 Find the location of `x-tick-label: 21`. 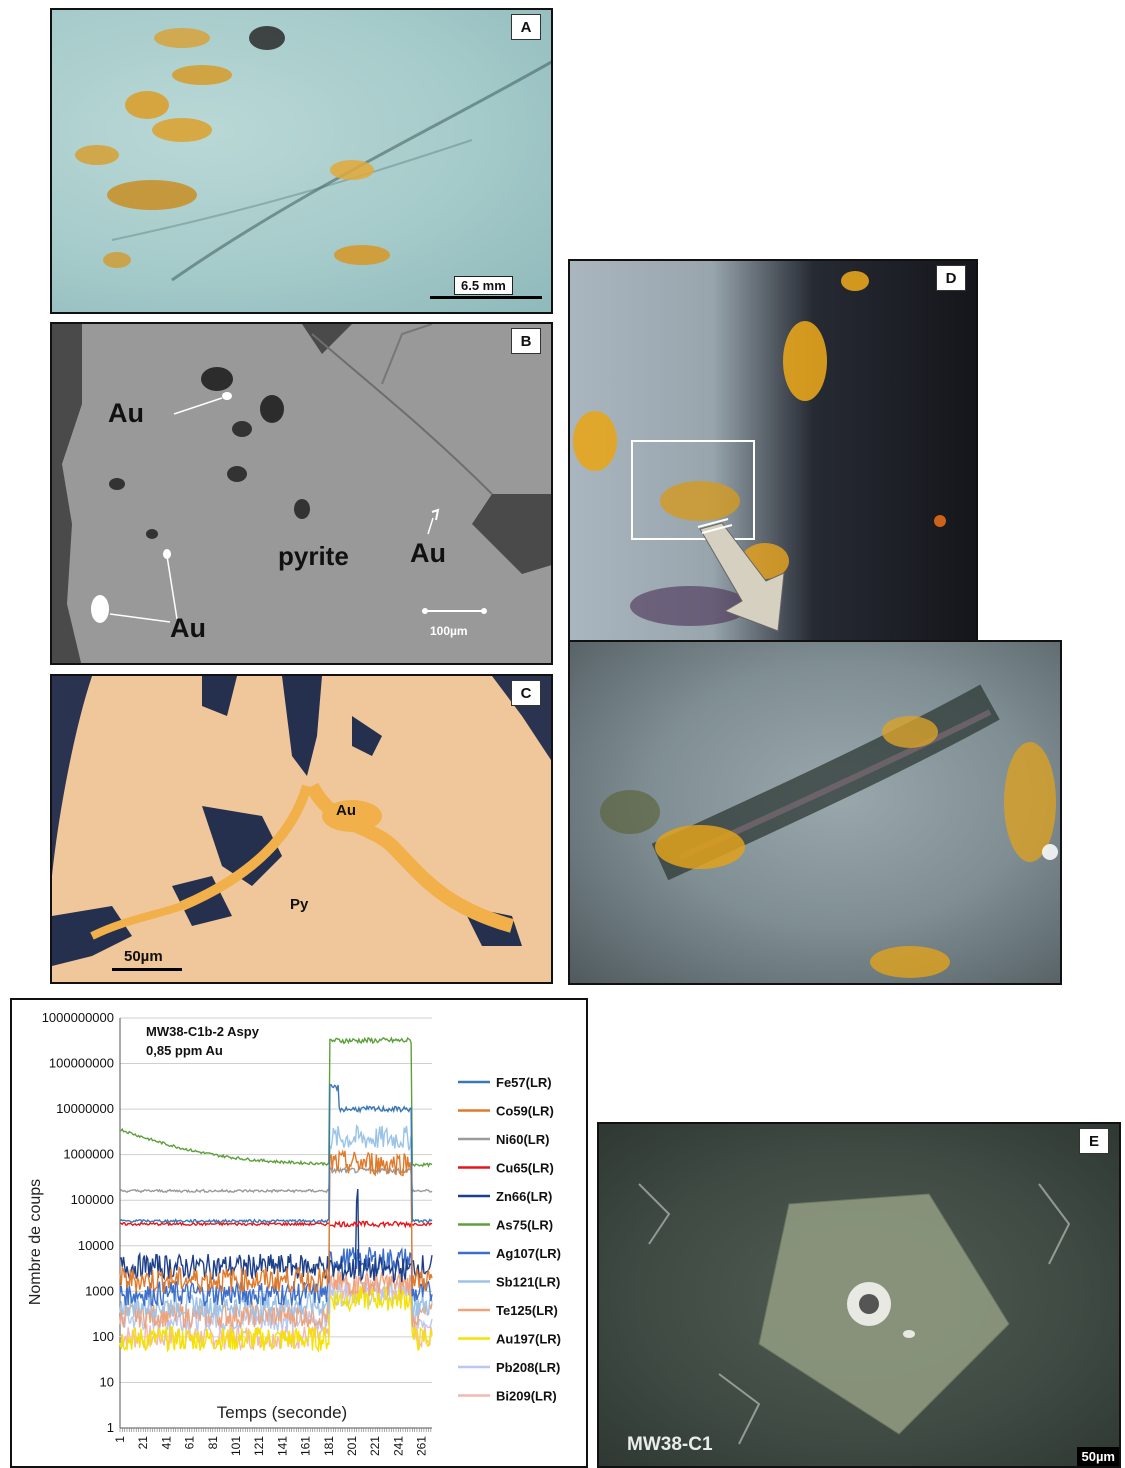

x-tick-label: 21 is located at coordinates (143, 1443).